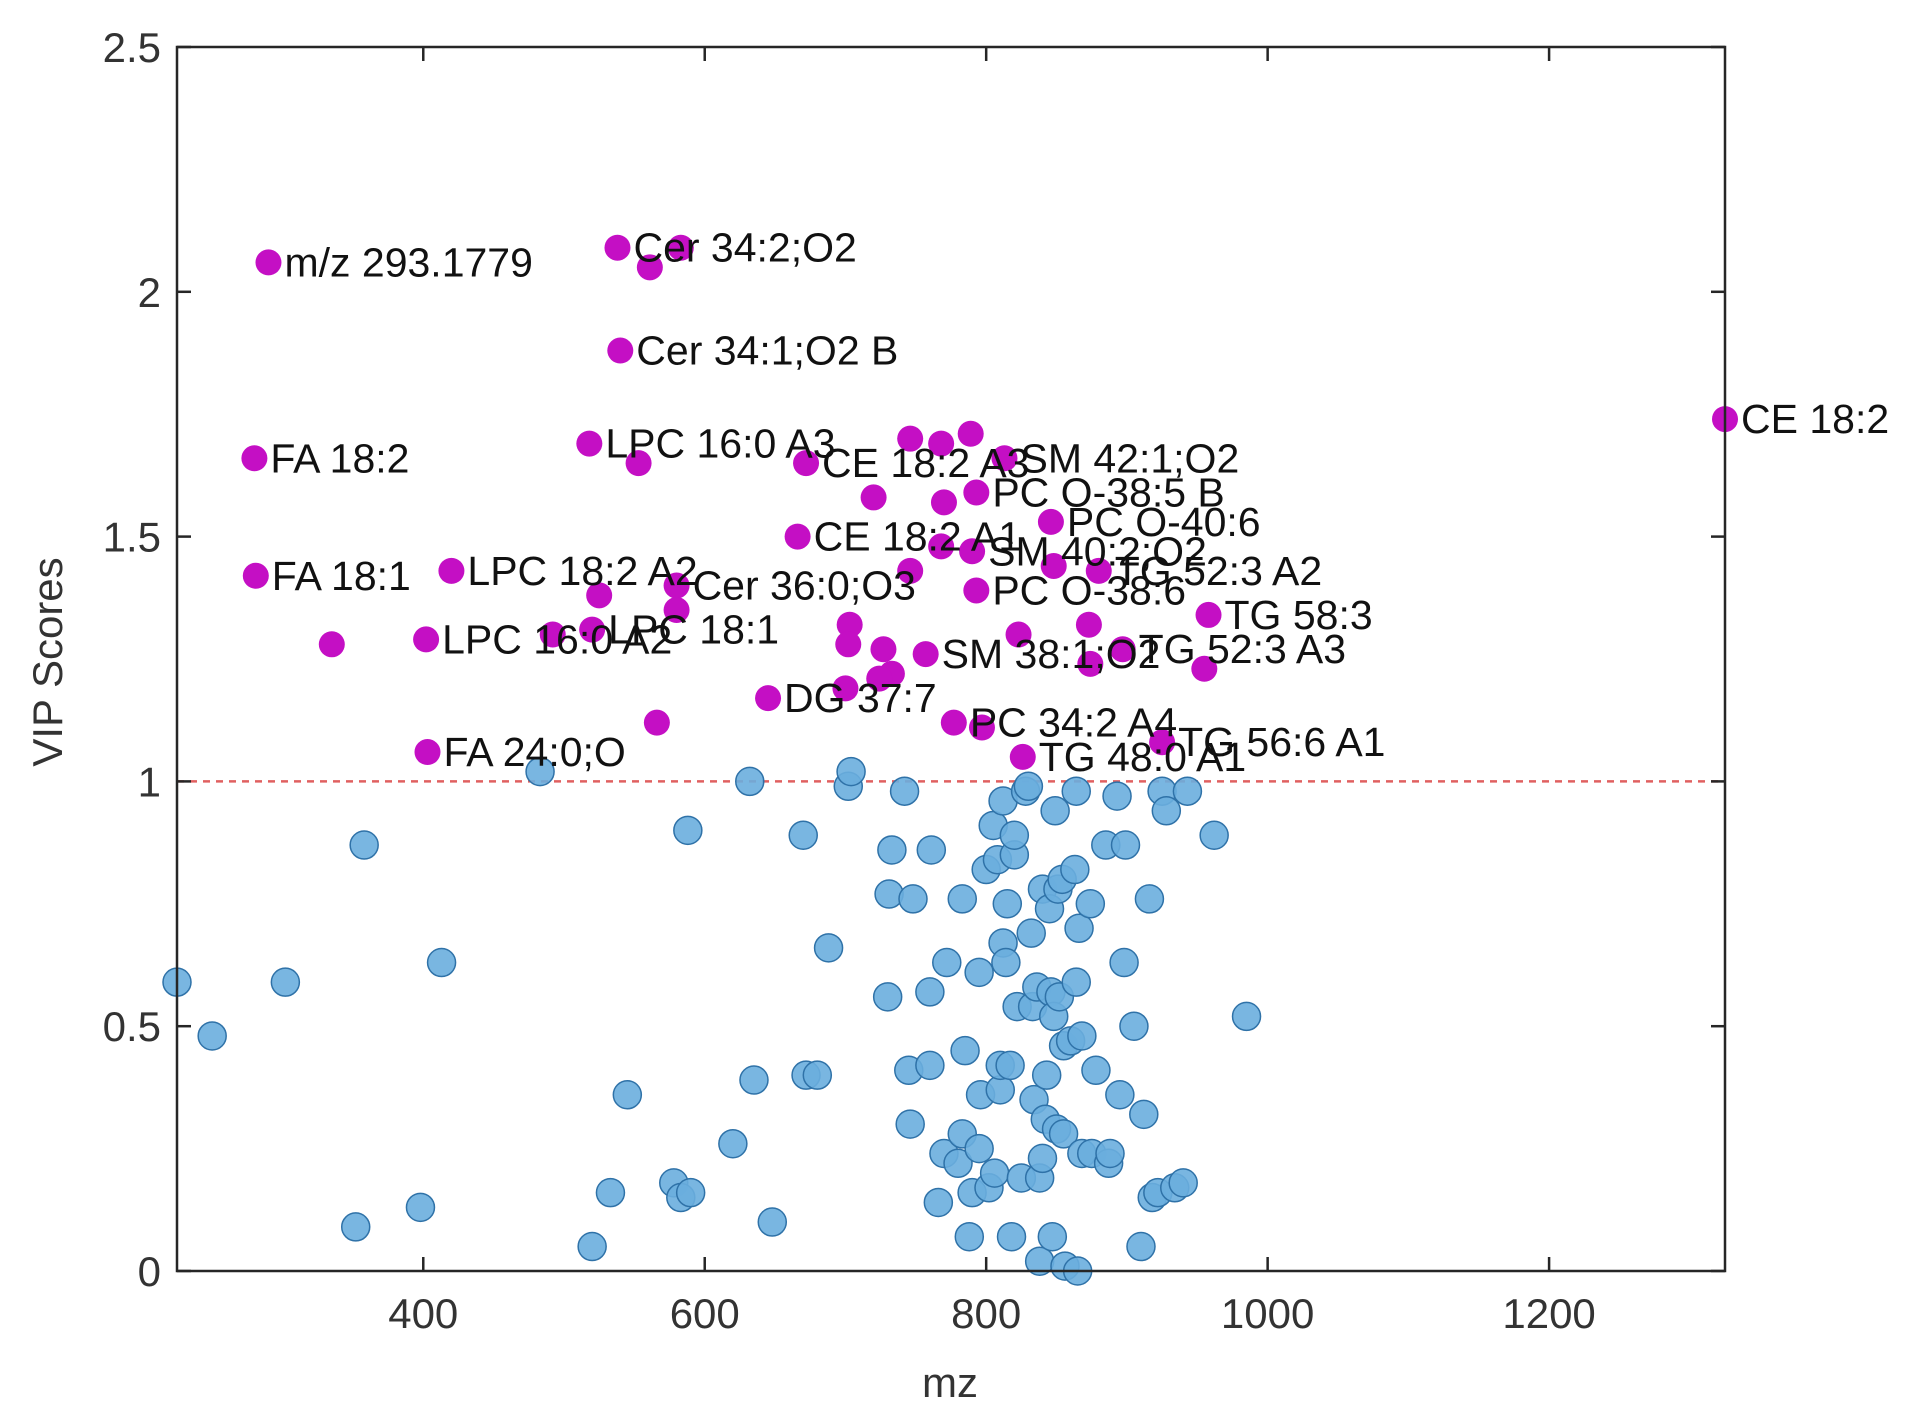 This screenshot has width=1923, height=1424. What do you see at coordinates (917, 537) in the screenshot?
I see `point-label: CE 18:2 A1` at bounding box center [917, 537].